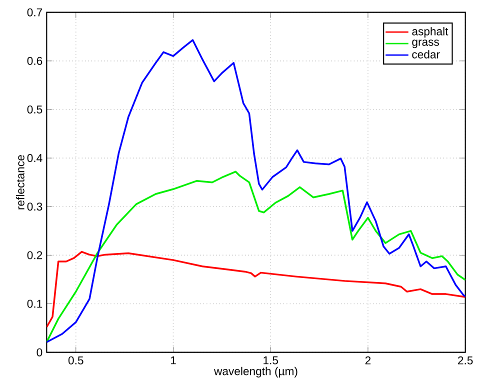  I want to click on y-tick-label: 0.1, so click(34, 304).